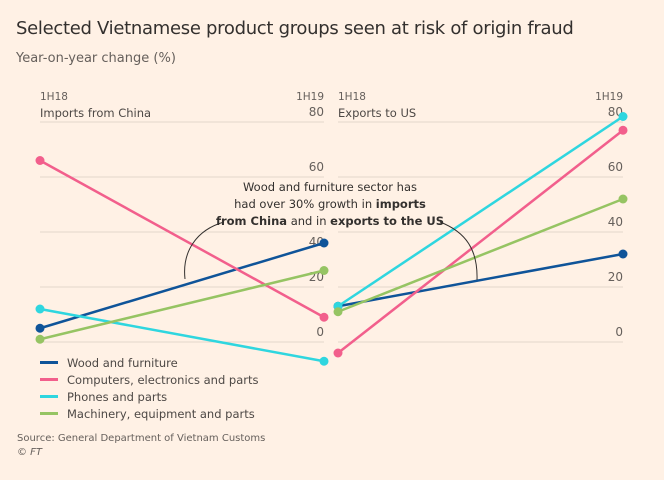  What do you see at coordinates (122, 362) in the screenshot?
I see `legend-label: Wood and furniture` at bounding box center [122, 362].